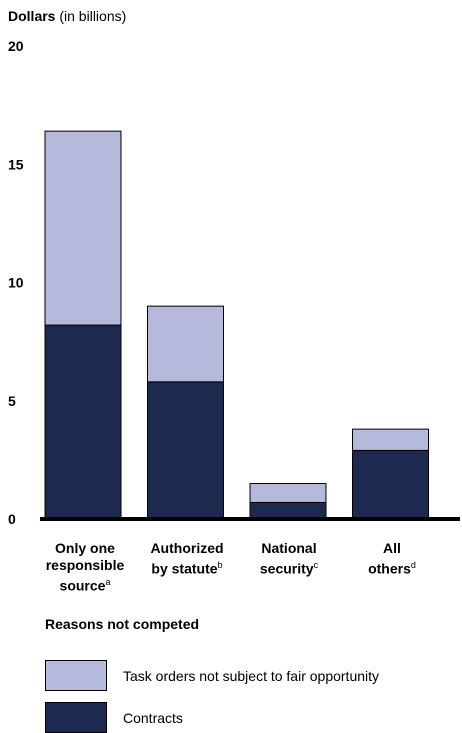  Describe the element at coordinates (220, 565) in the screenshot. I see `footnote-marker: b` at that location.